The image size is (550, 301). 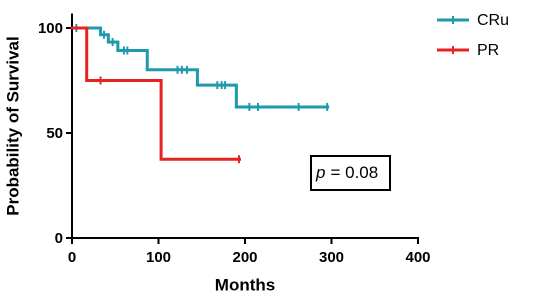 What do you see at coordinates (493, 20) in the screenshot?
I see `legend-label: CRu` at bounding box center [493, 20].